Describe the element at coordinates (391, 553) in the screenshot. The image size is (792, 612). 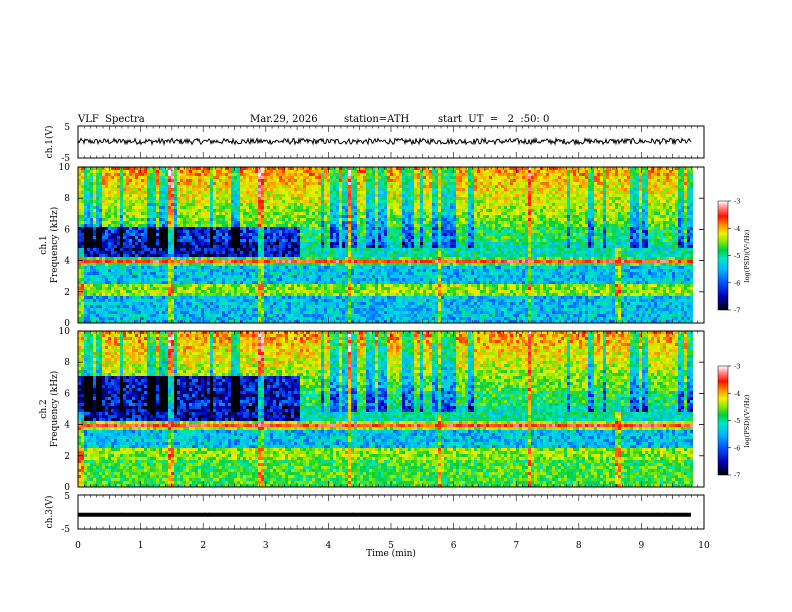
I see `time-axis-label: Time (min)` at that location.